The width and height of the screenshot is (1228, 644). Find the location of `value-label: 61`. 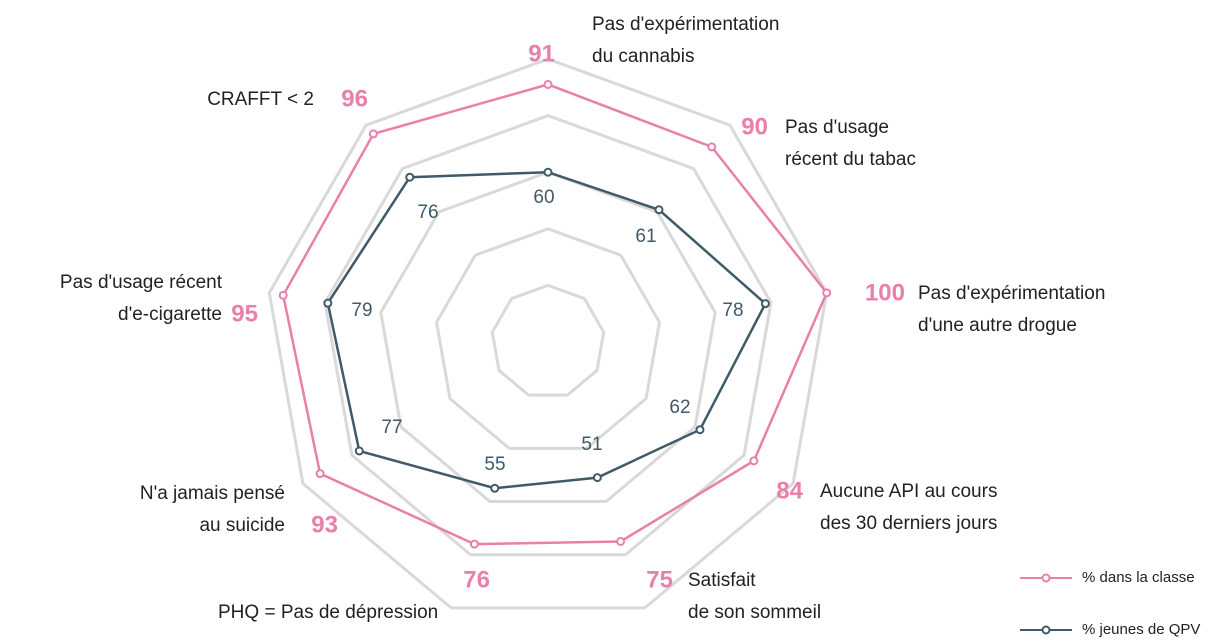

value-label: 61 is located at coordinates (645, 236).